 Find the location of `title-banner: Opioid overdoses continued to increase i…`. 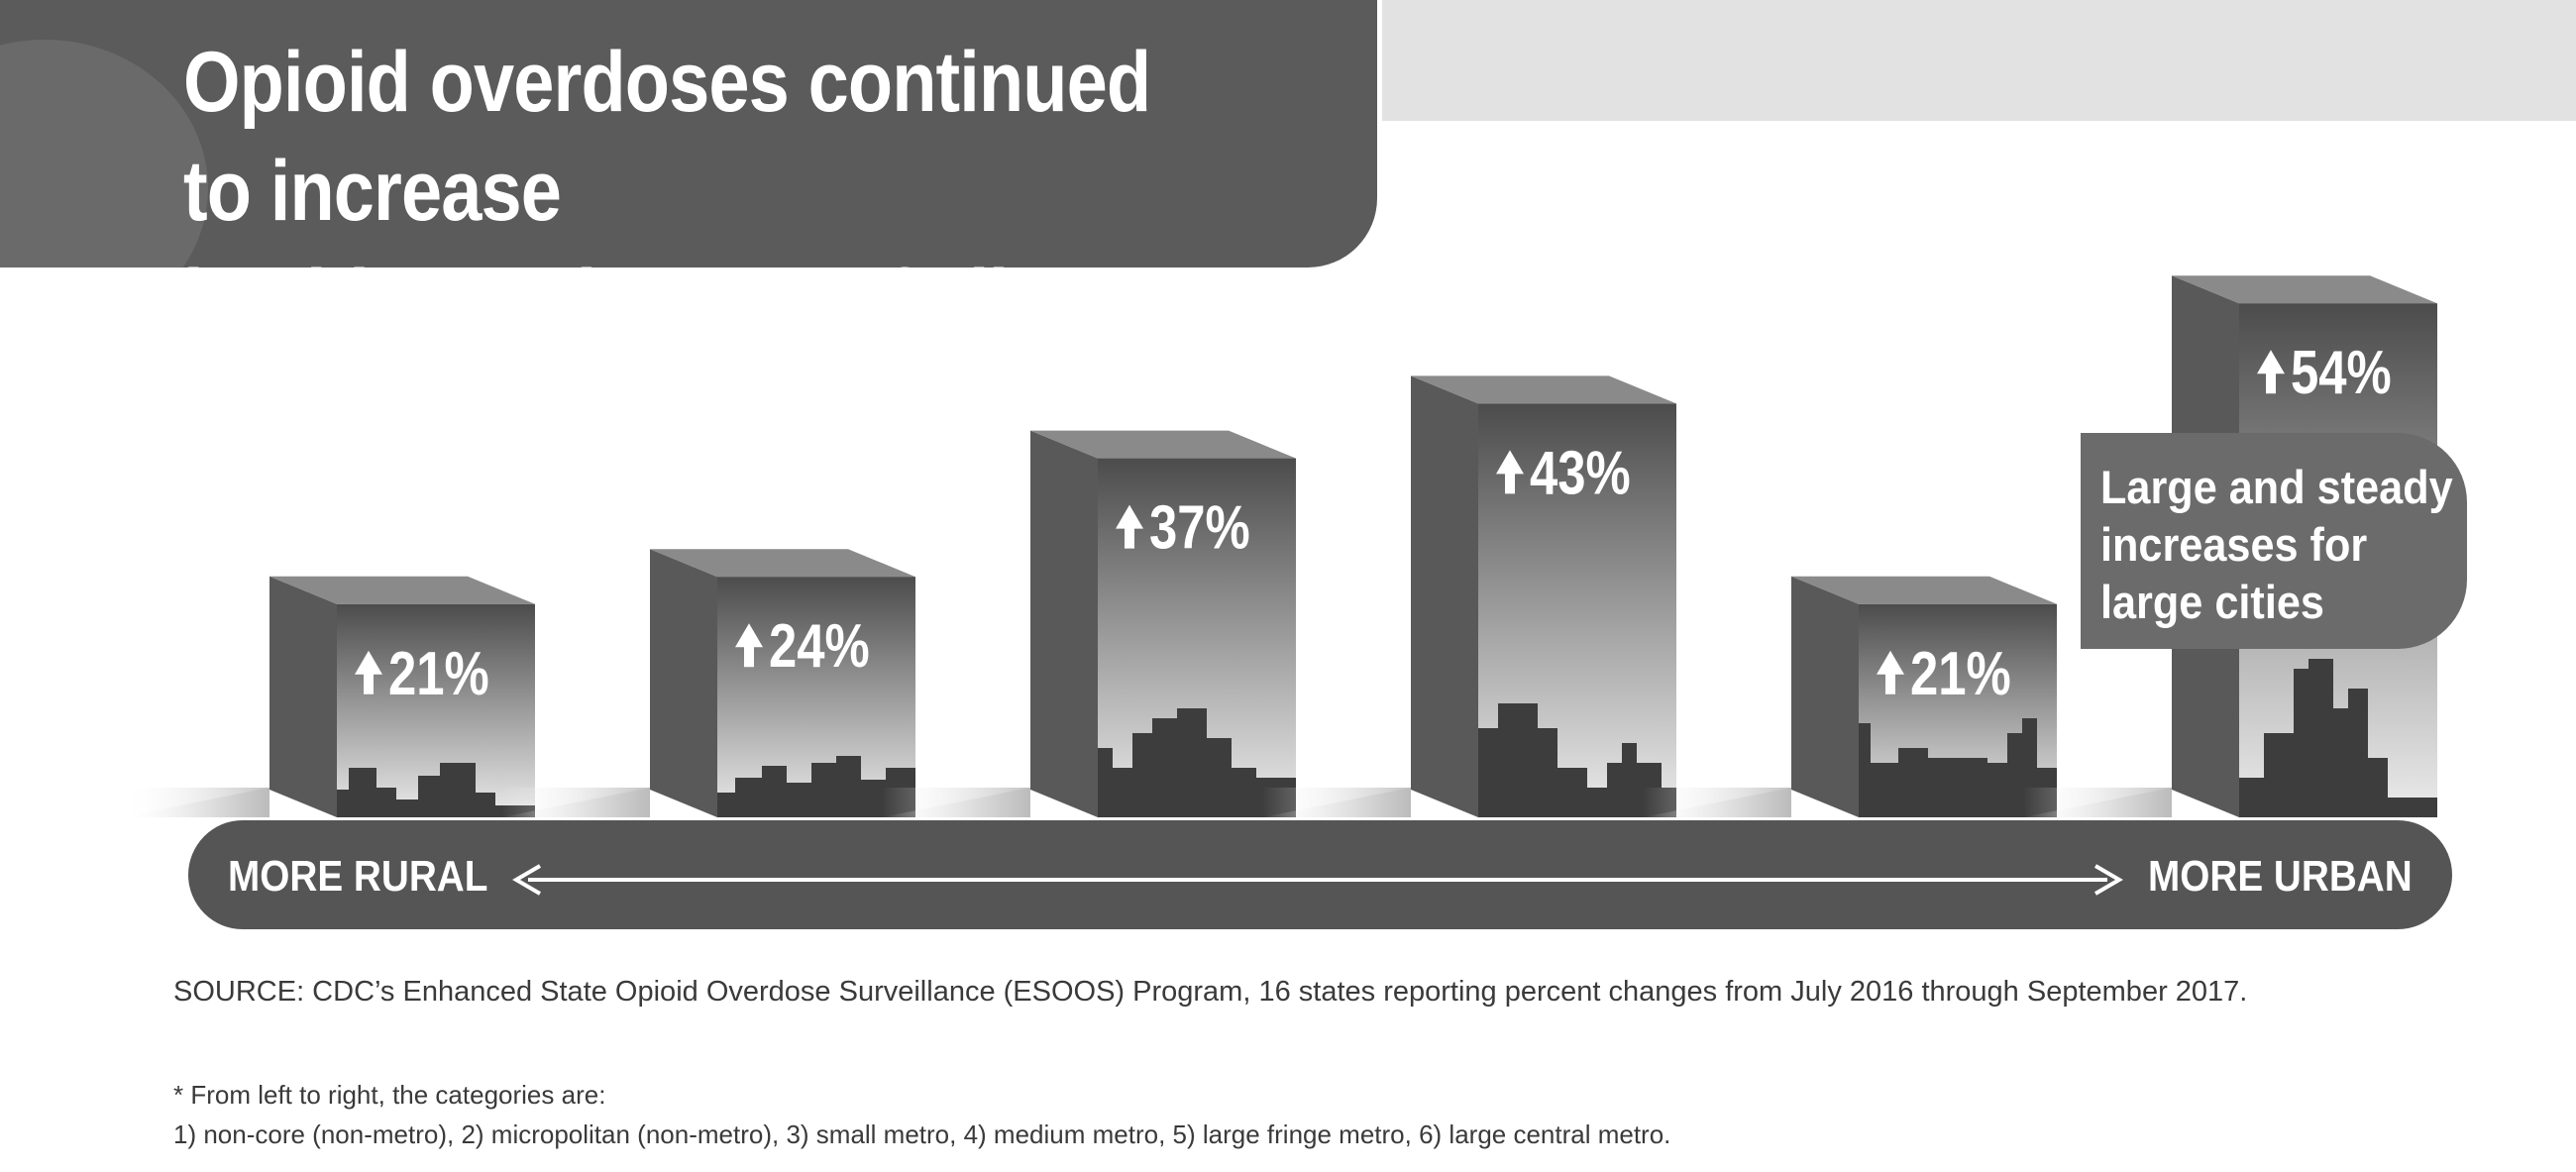

title-banner: Opioid overdoses continued to increase i… is located at coordinates (688, 133).